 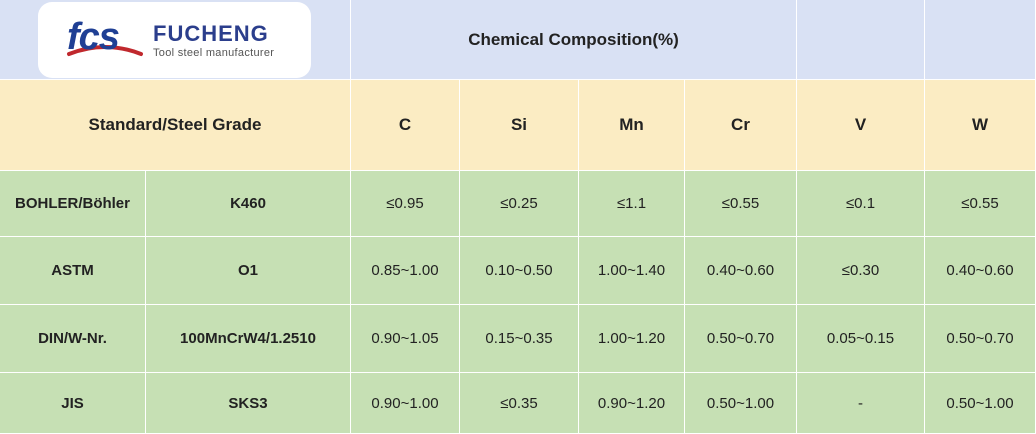 I want to click on logo-swoosh-icon, so click(x=105, y=50).